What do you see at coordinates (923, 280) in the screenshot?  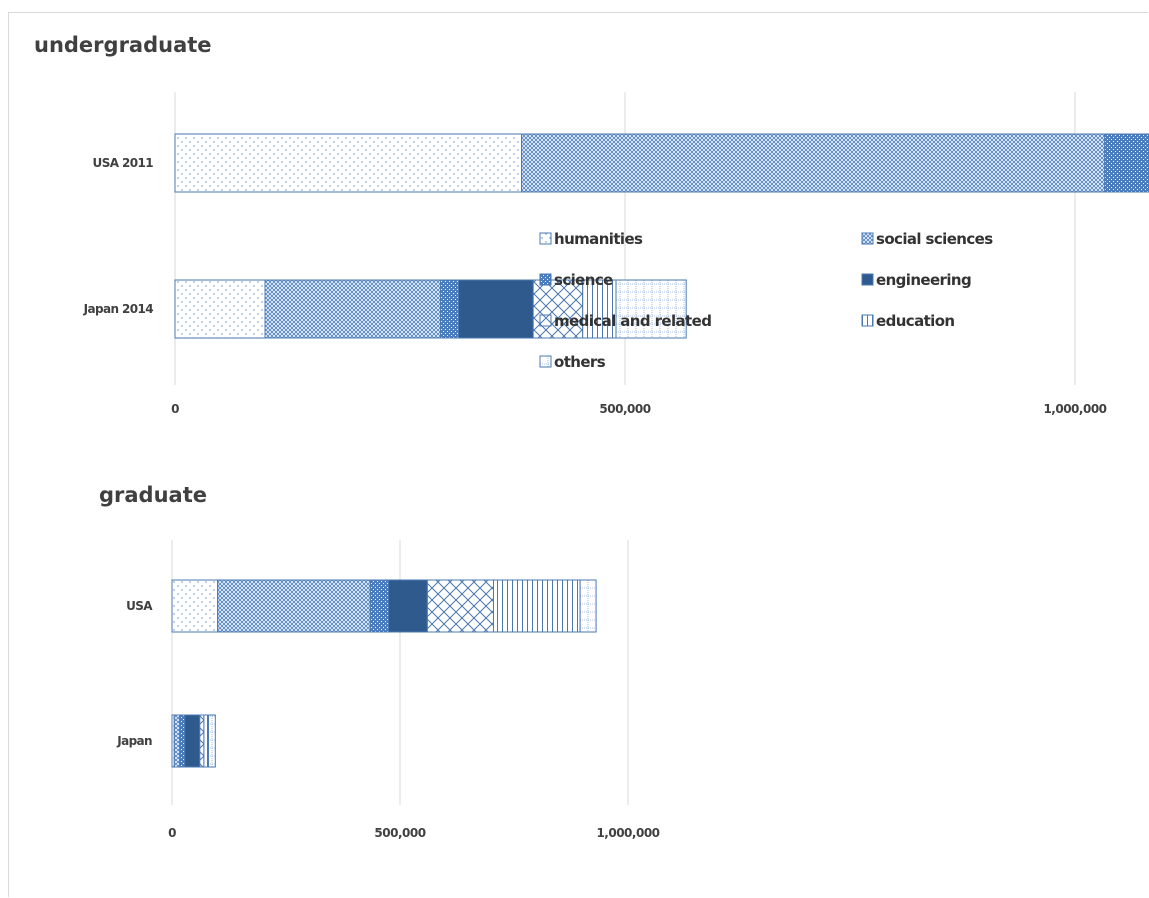 I see `legend-label: engineering` at bounding box center [923, 280].